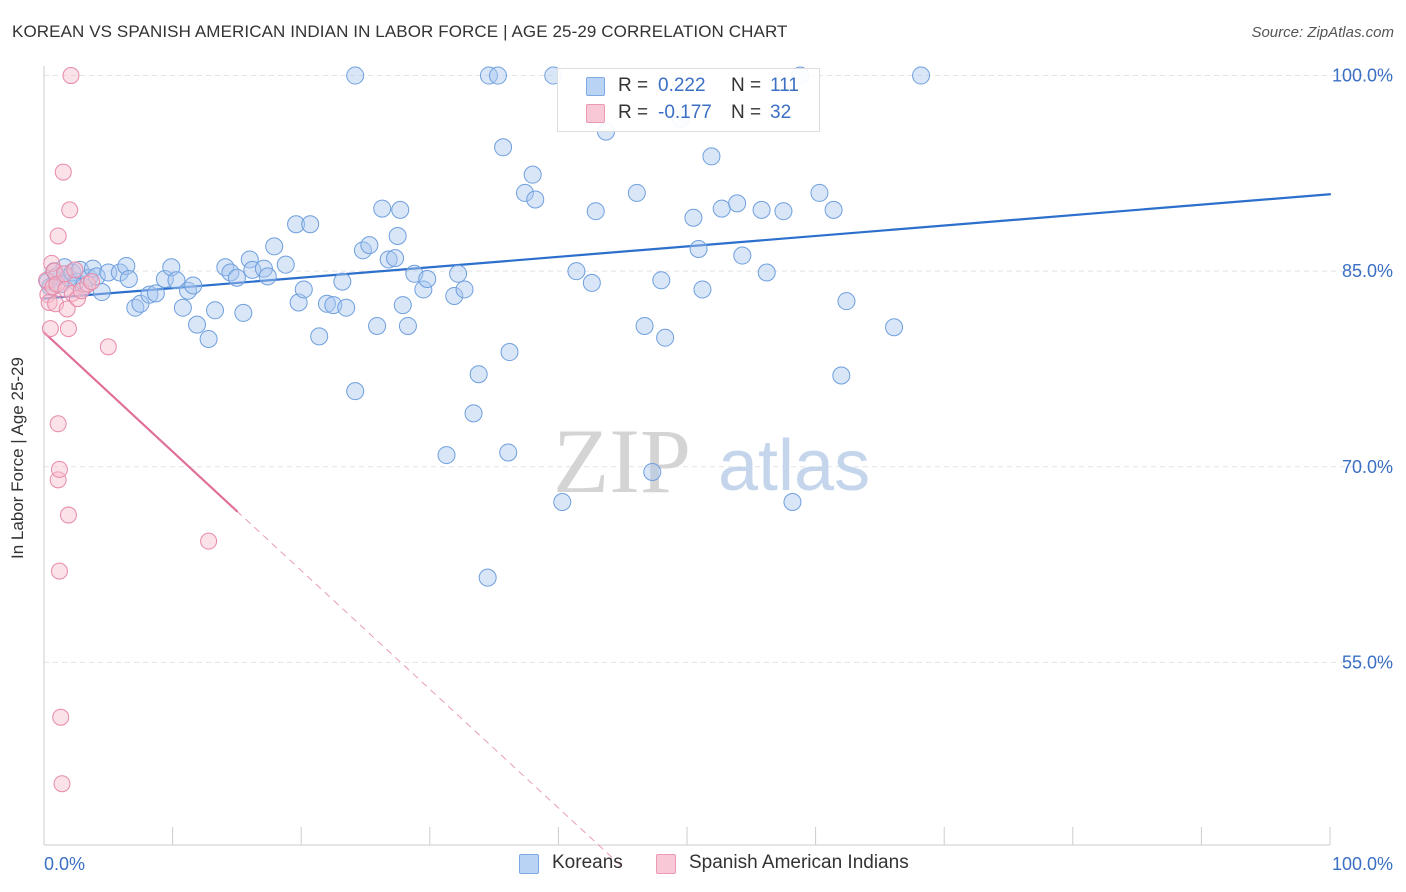 Image resolution: width=1406 pixels, height=892 pixels. What do you see at coordinates (64, 864) in the screenshot?
I see `x-tick-label: 0.0%` at bounding box center [64, 864].